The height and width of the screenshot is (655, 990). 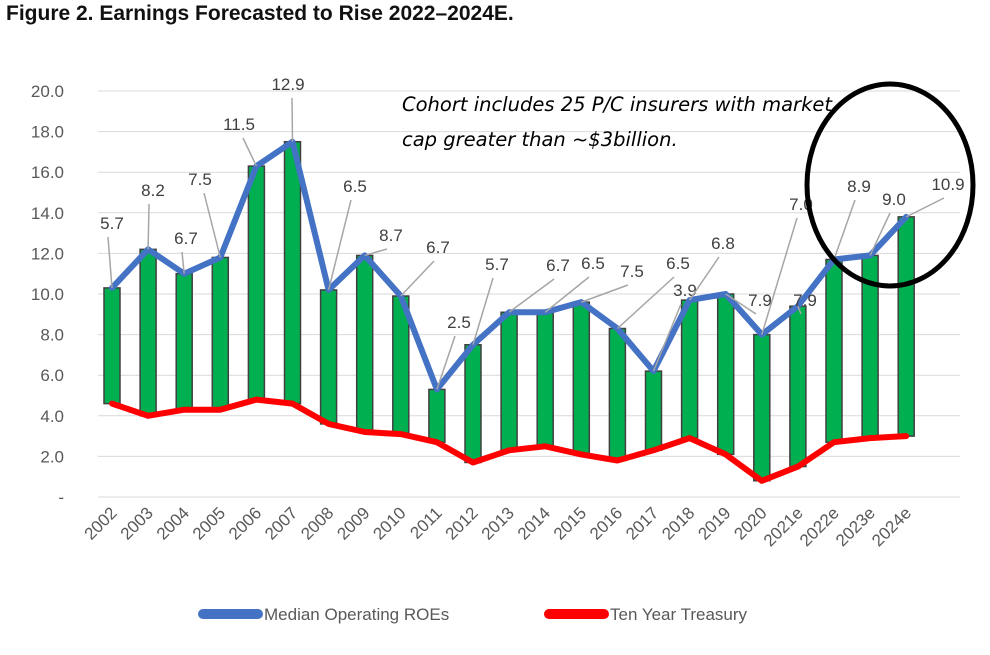 I want to click on x-tick-label: 2007, so click(x=281, y=523).